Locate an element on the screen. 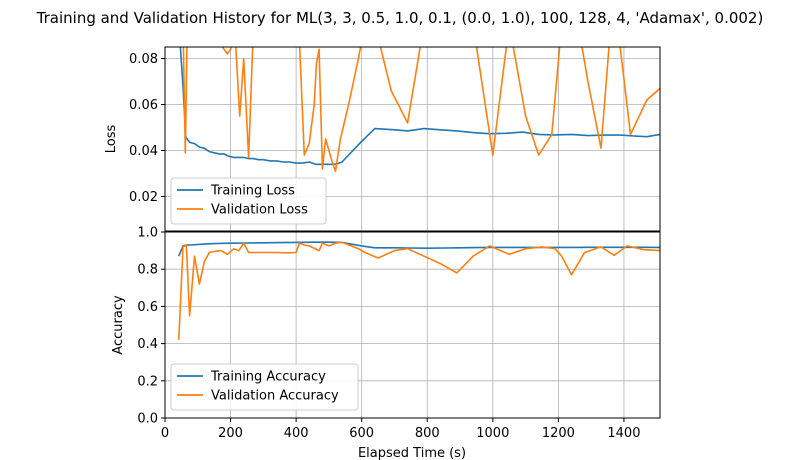  x-tick-label: 0 is located at coordinates (165, 433).